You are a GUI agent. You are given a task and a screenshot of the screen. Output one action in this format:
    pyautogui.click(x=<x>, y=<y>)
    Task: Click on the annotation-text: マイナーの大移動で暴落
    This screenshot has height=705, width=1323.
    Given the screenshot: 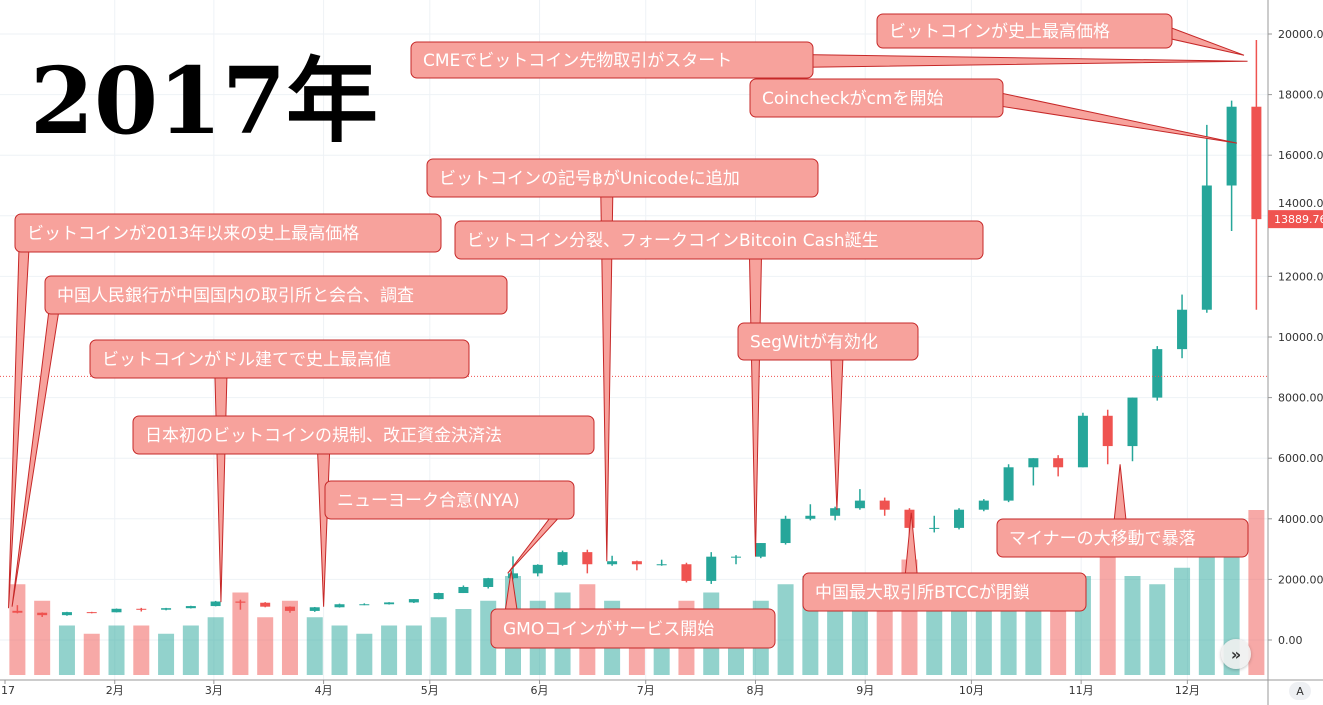 What is the action you would take?
    pyautogui.click(x=1102, y=539)
    